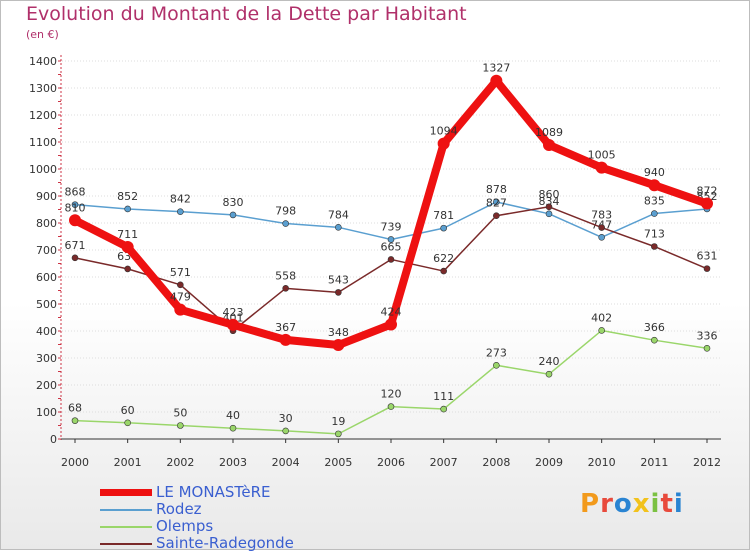  What do you see at coordinates (607, 504) in the screenshot?
I see `logo-letter: r` at bounding box center [607, 504].